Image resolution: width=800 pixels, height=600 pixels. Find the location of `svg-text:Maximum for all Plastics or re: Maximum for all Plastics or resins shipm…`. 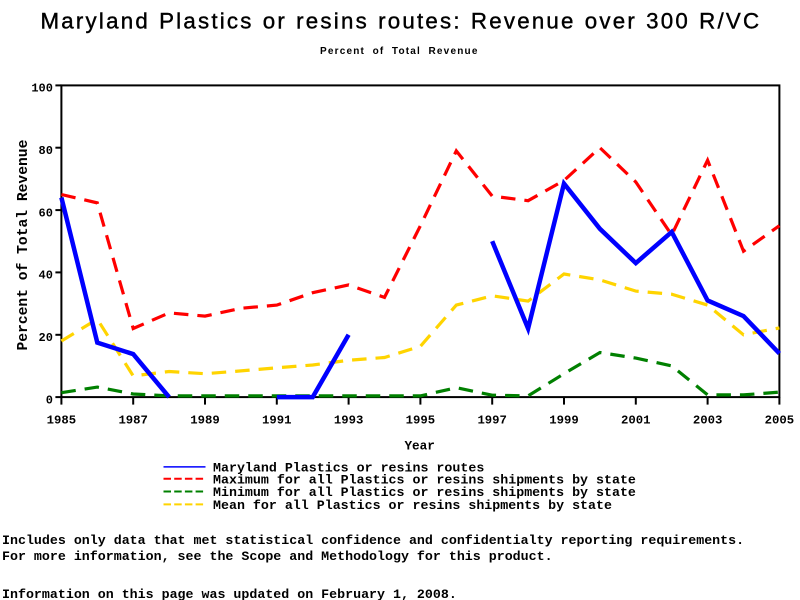

svg-text:Maximum for all Plastics or re: Maximum for all Plastics or resins shipm… is located at coordinates (424, 479).